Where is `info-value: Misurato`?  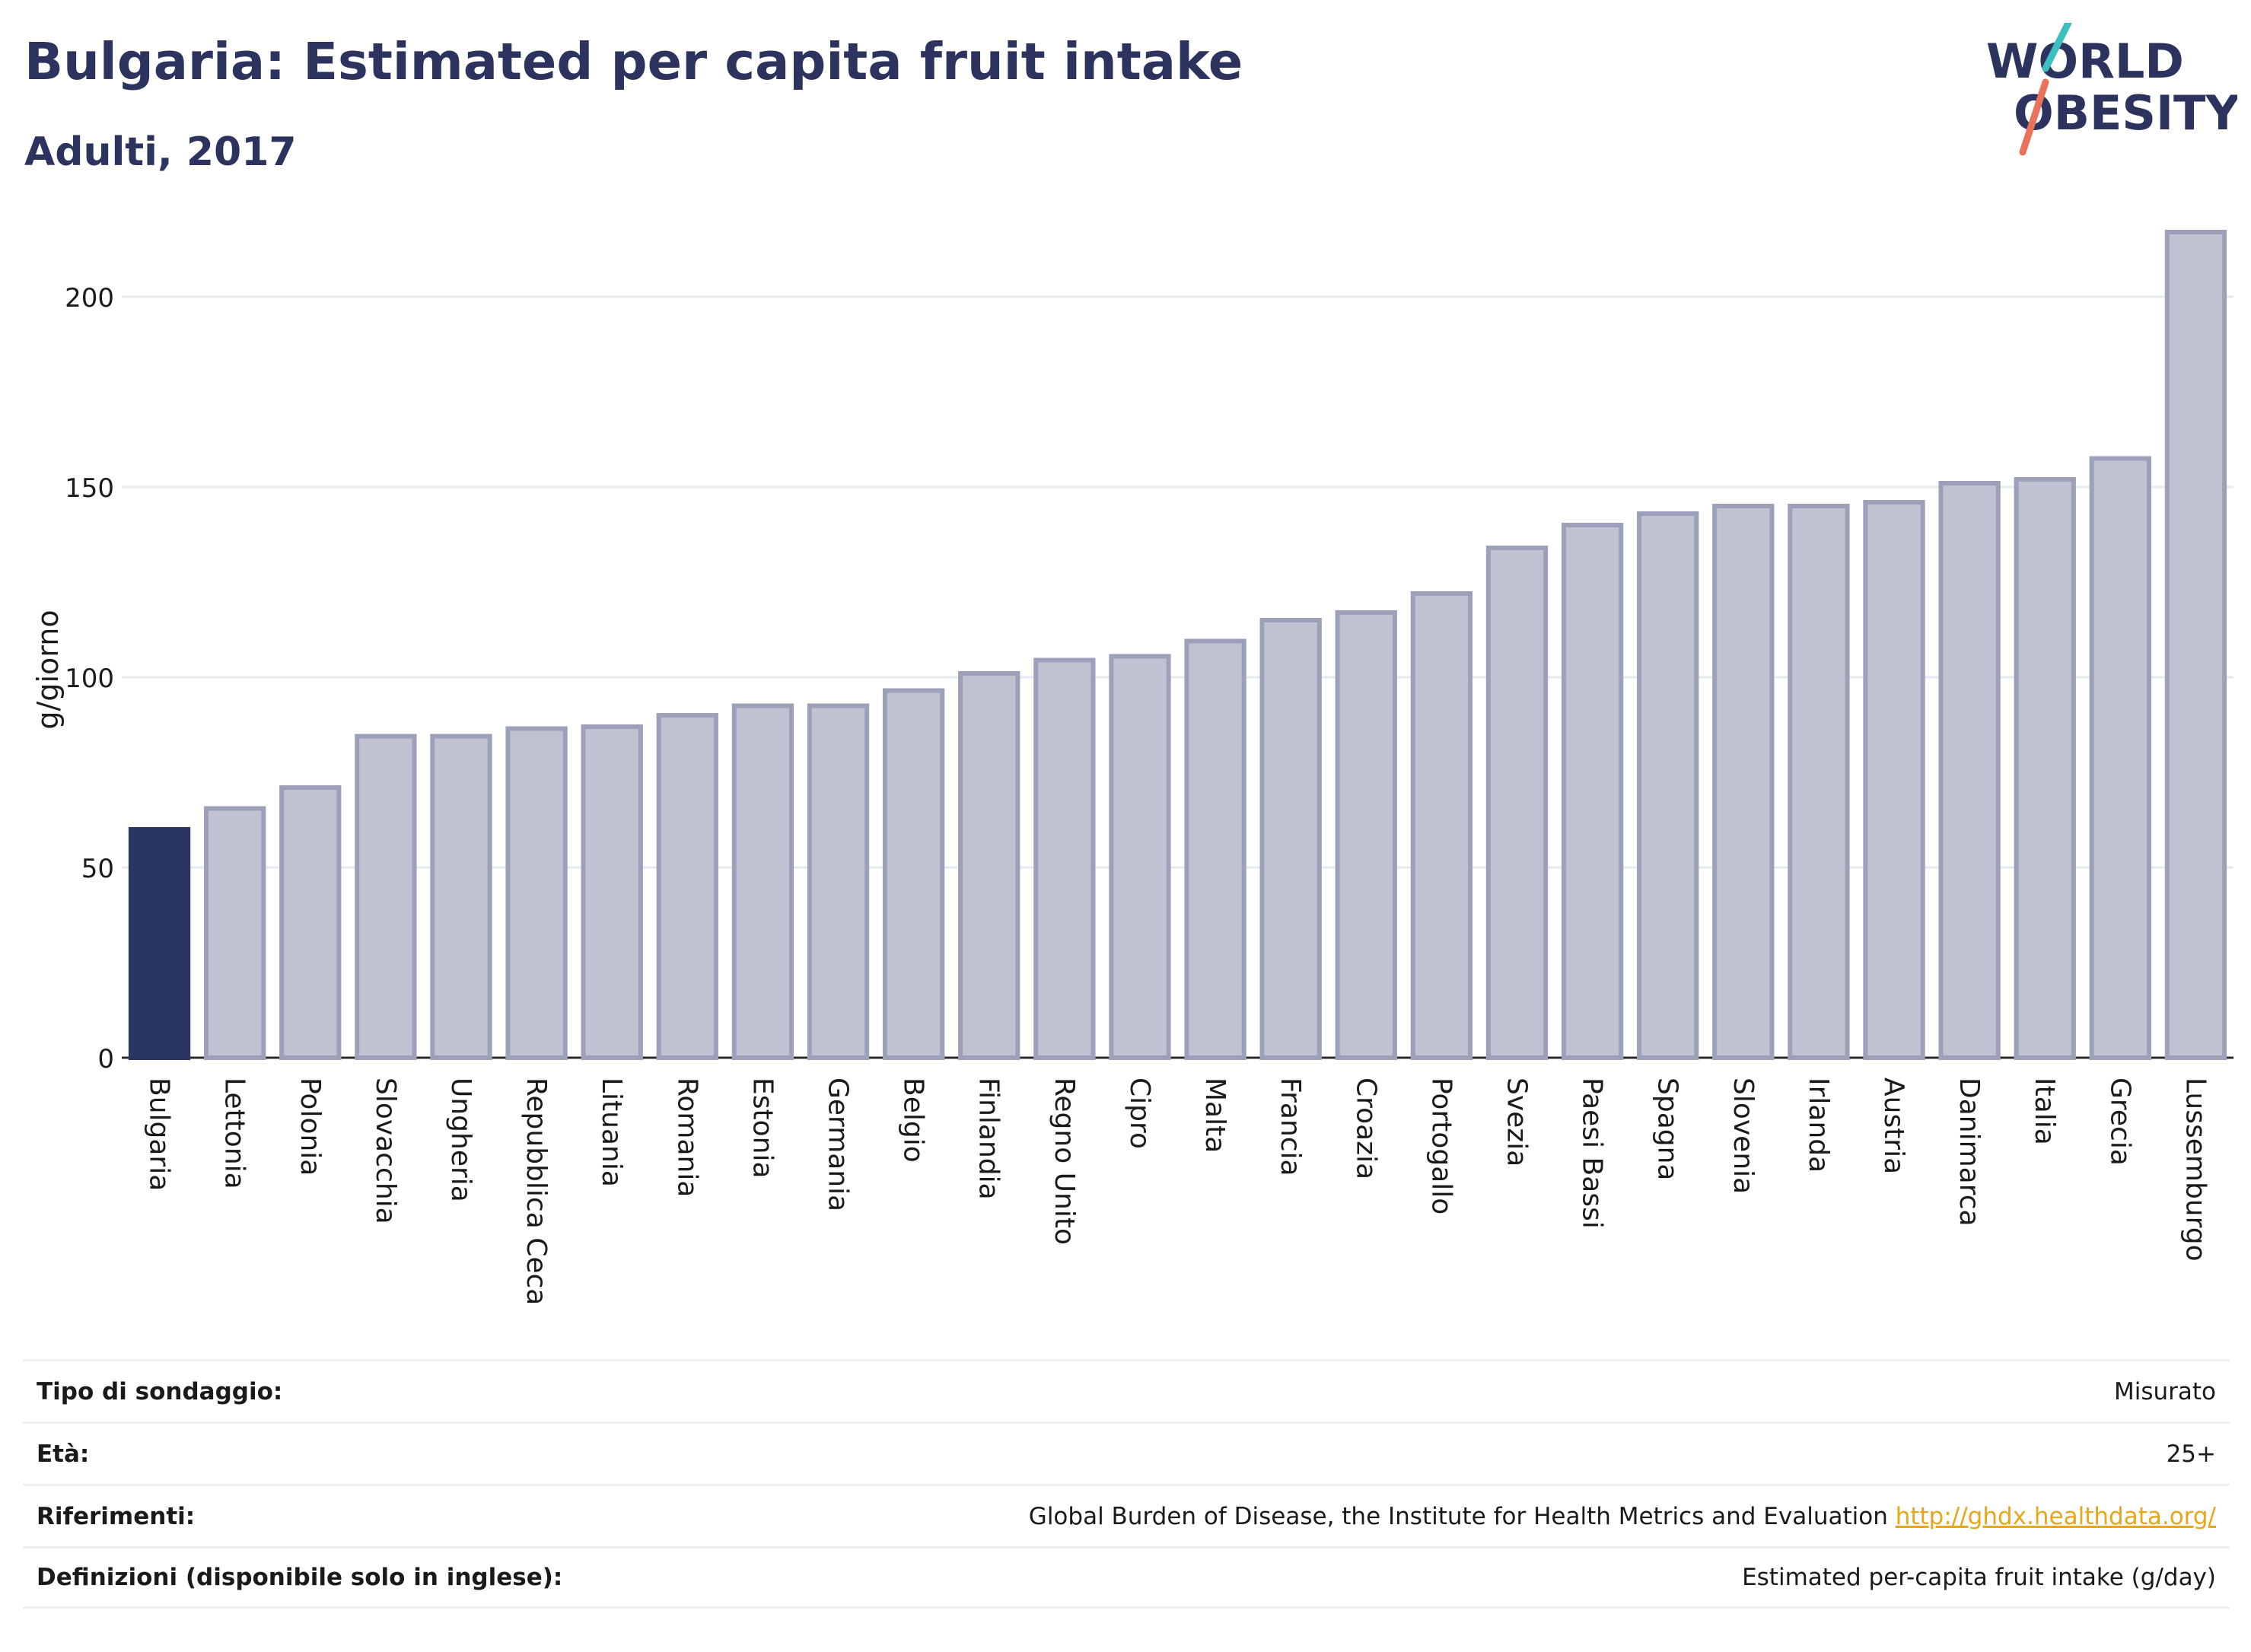
info-value: Misurato is located at coordinates (2164, 1391).